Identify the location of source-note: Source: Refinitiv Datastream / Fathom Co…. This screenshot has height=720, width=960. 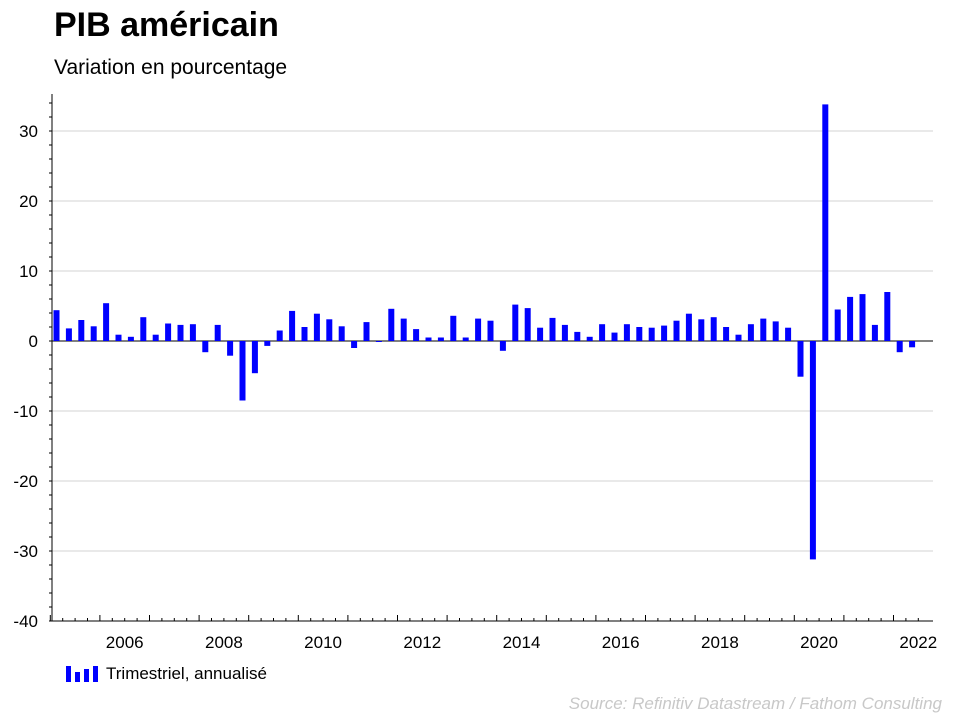
(755, 703).